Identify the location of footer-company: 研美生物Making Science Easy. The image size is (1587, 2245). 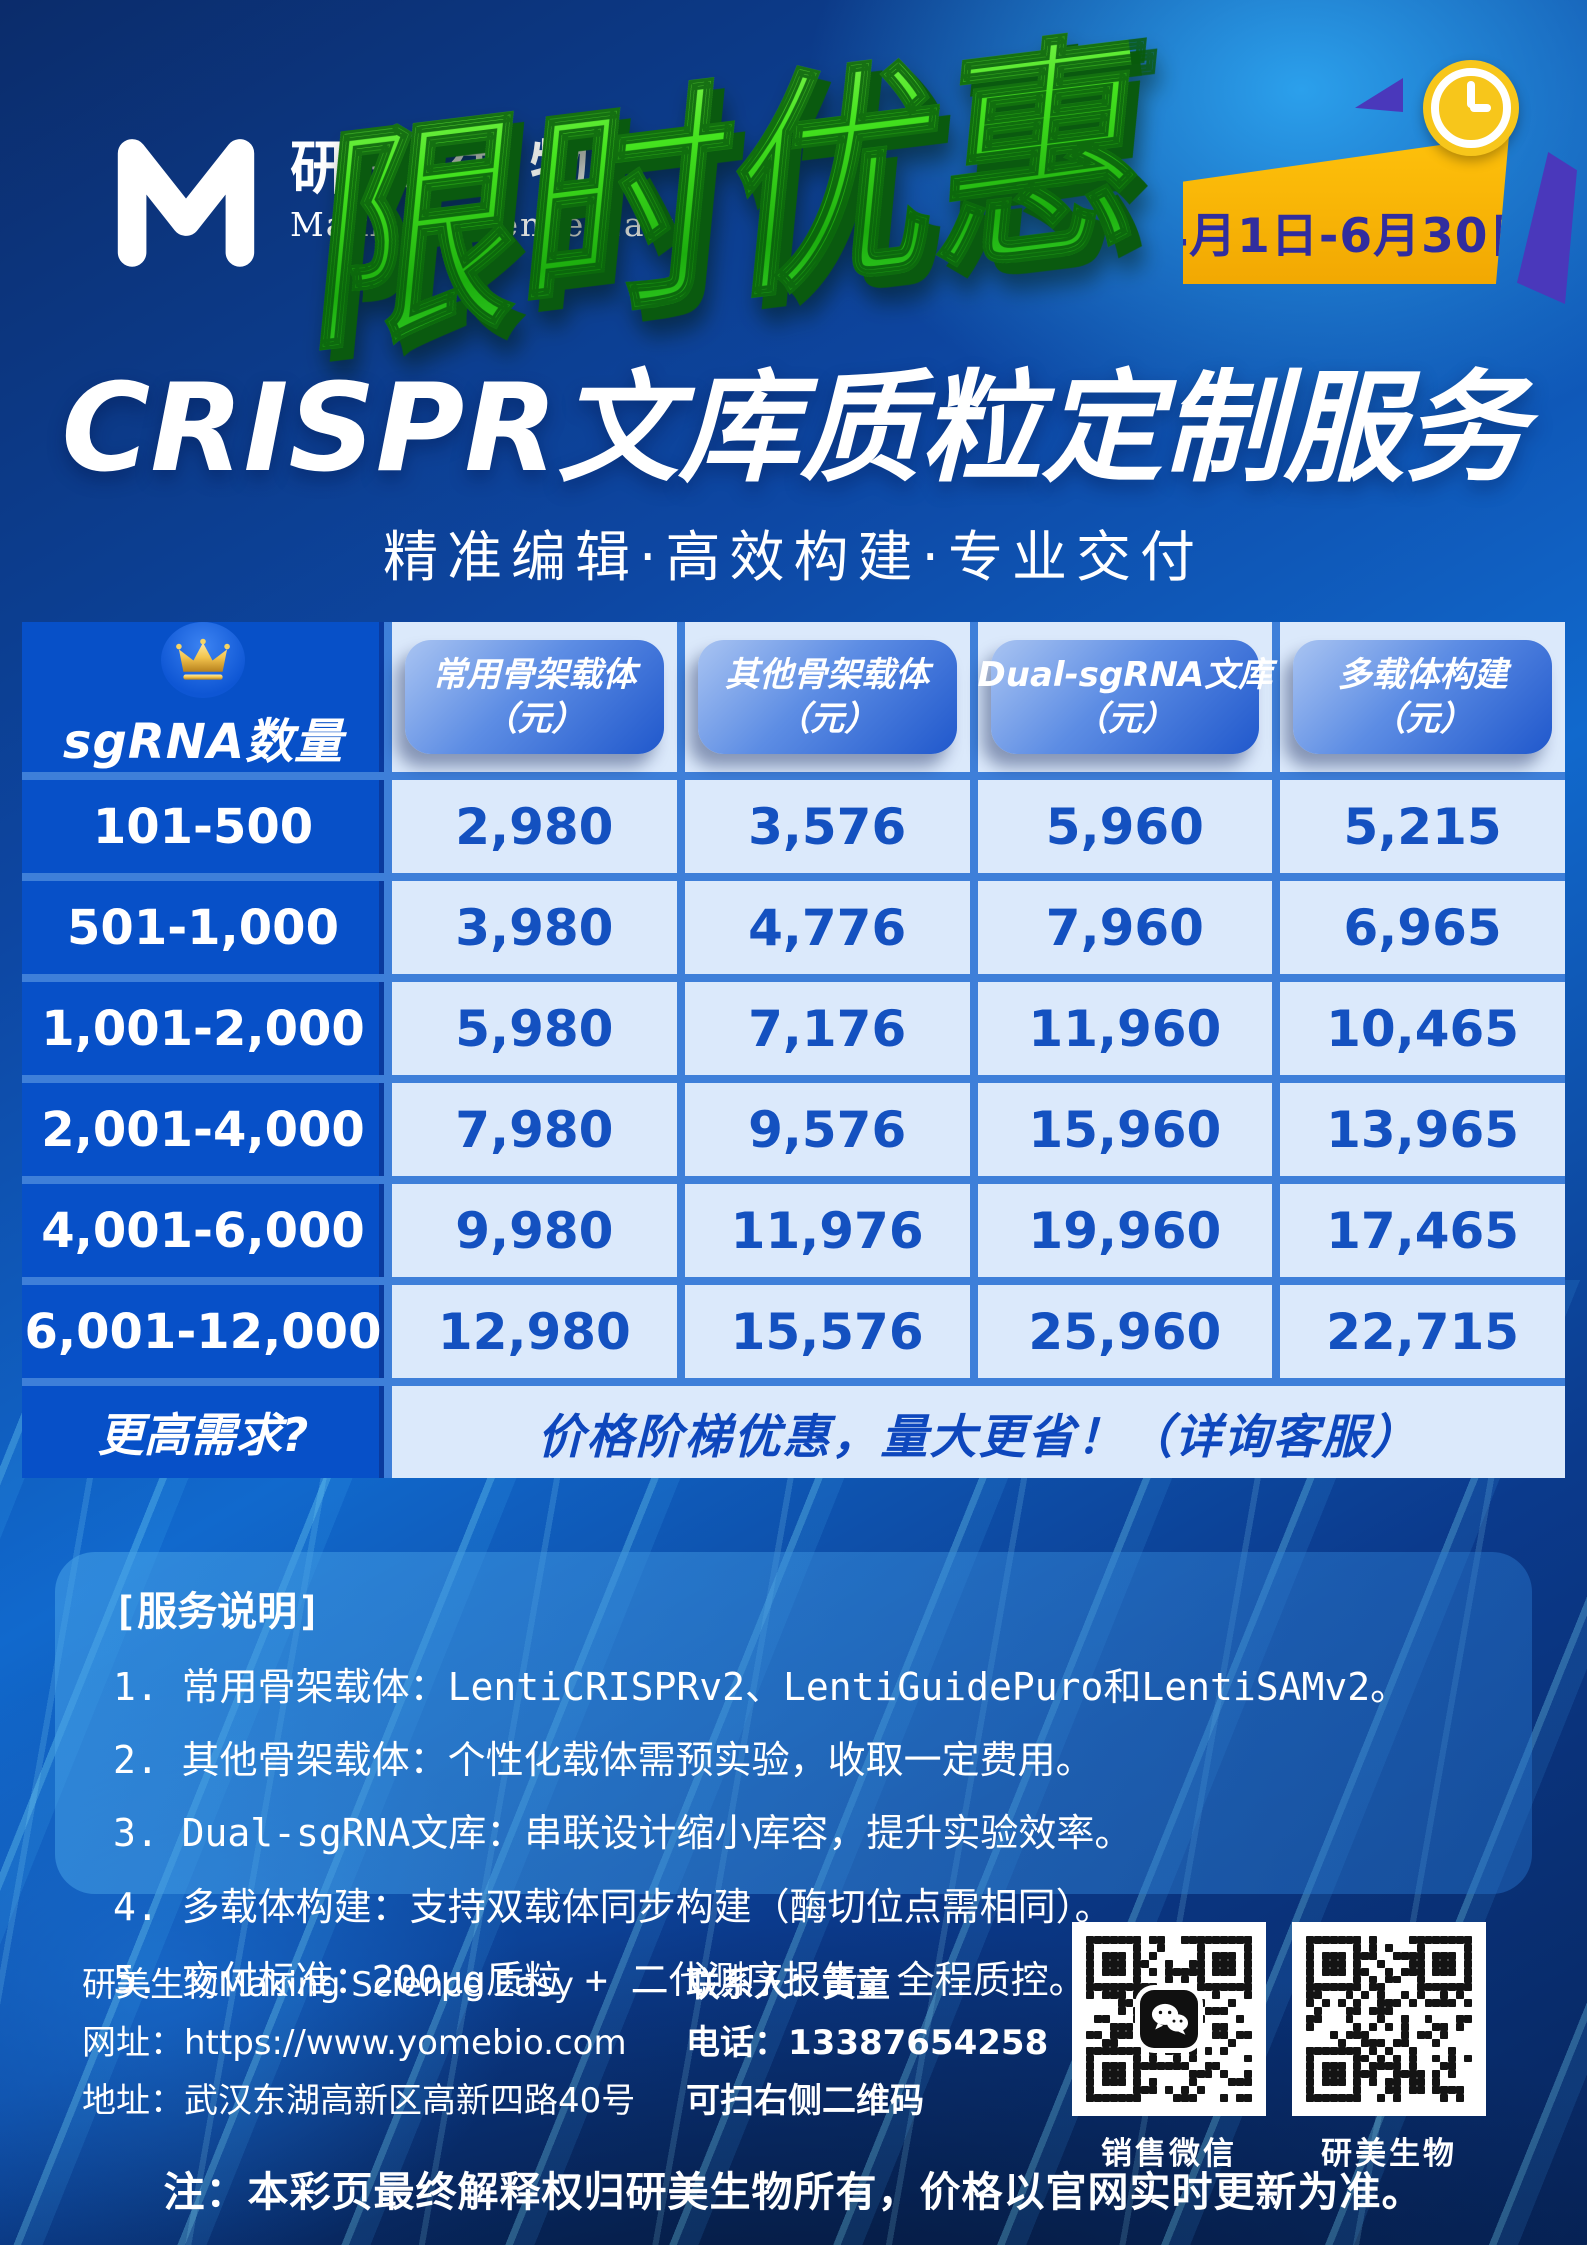
(328, 1985).